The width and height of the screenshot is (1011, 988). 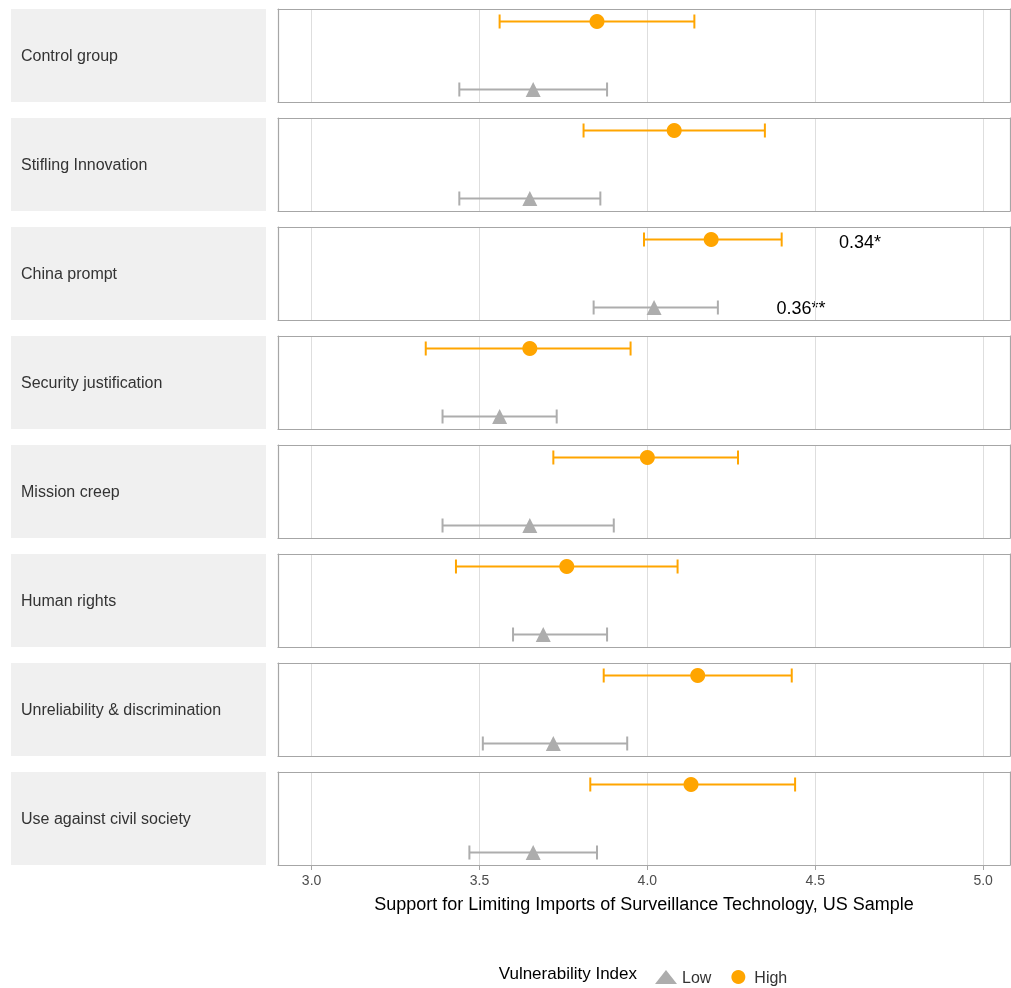 What do you see at coordinates (70, 491) in the screenshot?
I see `y-tick-label: Mission creep` at bounding box center [70, 491].